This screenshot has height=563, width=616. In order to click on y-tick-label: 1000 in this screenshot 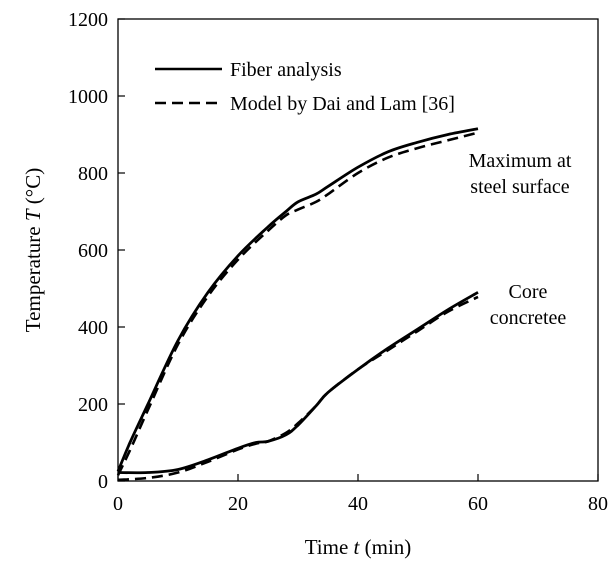, I will do `click(88, 97)`.